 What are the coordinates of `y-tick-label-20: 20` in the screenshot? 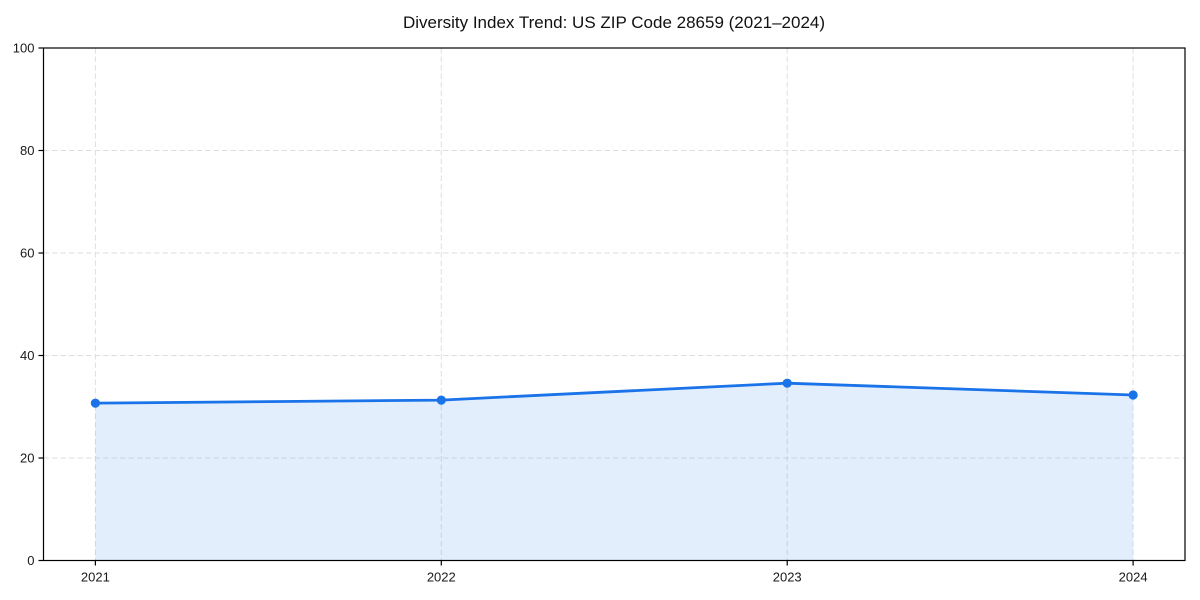 It's located at (27, 458).